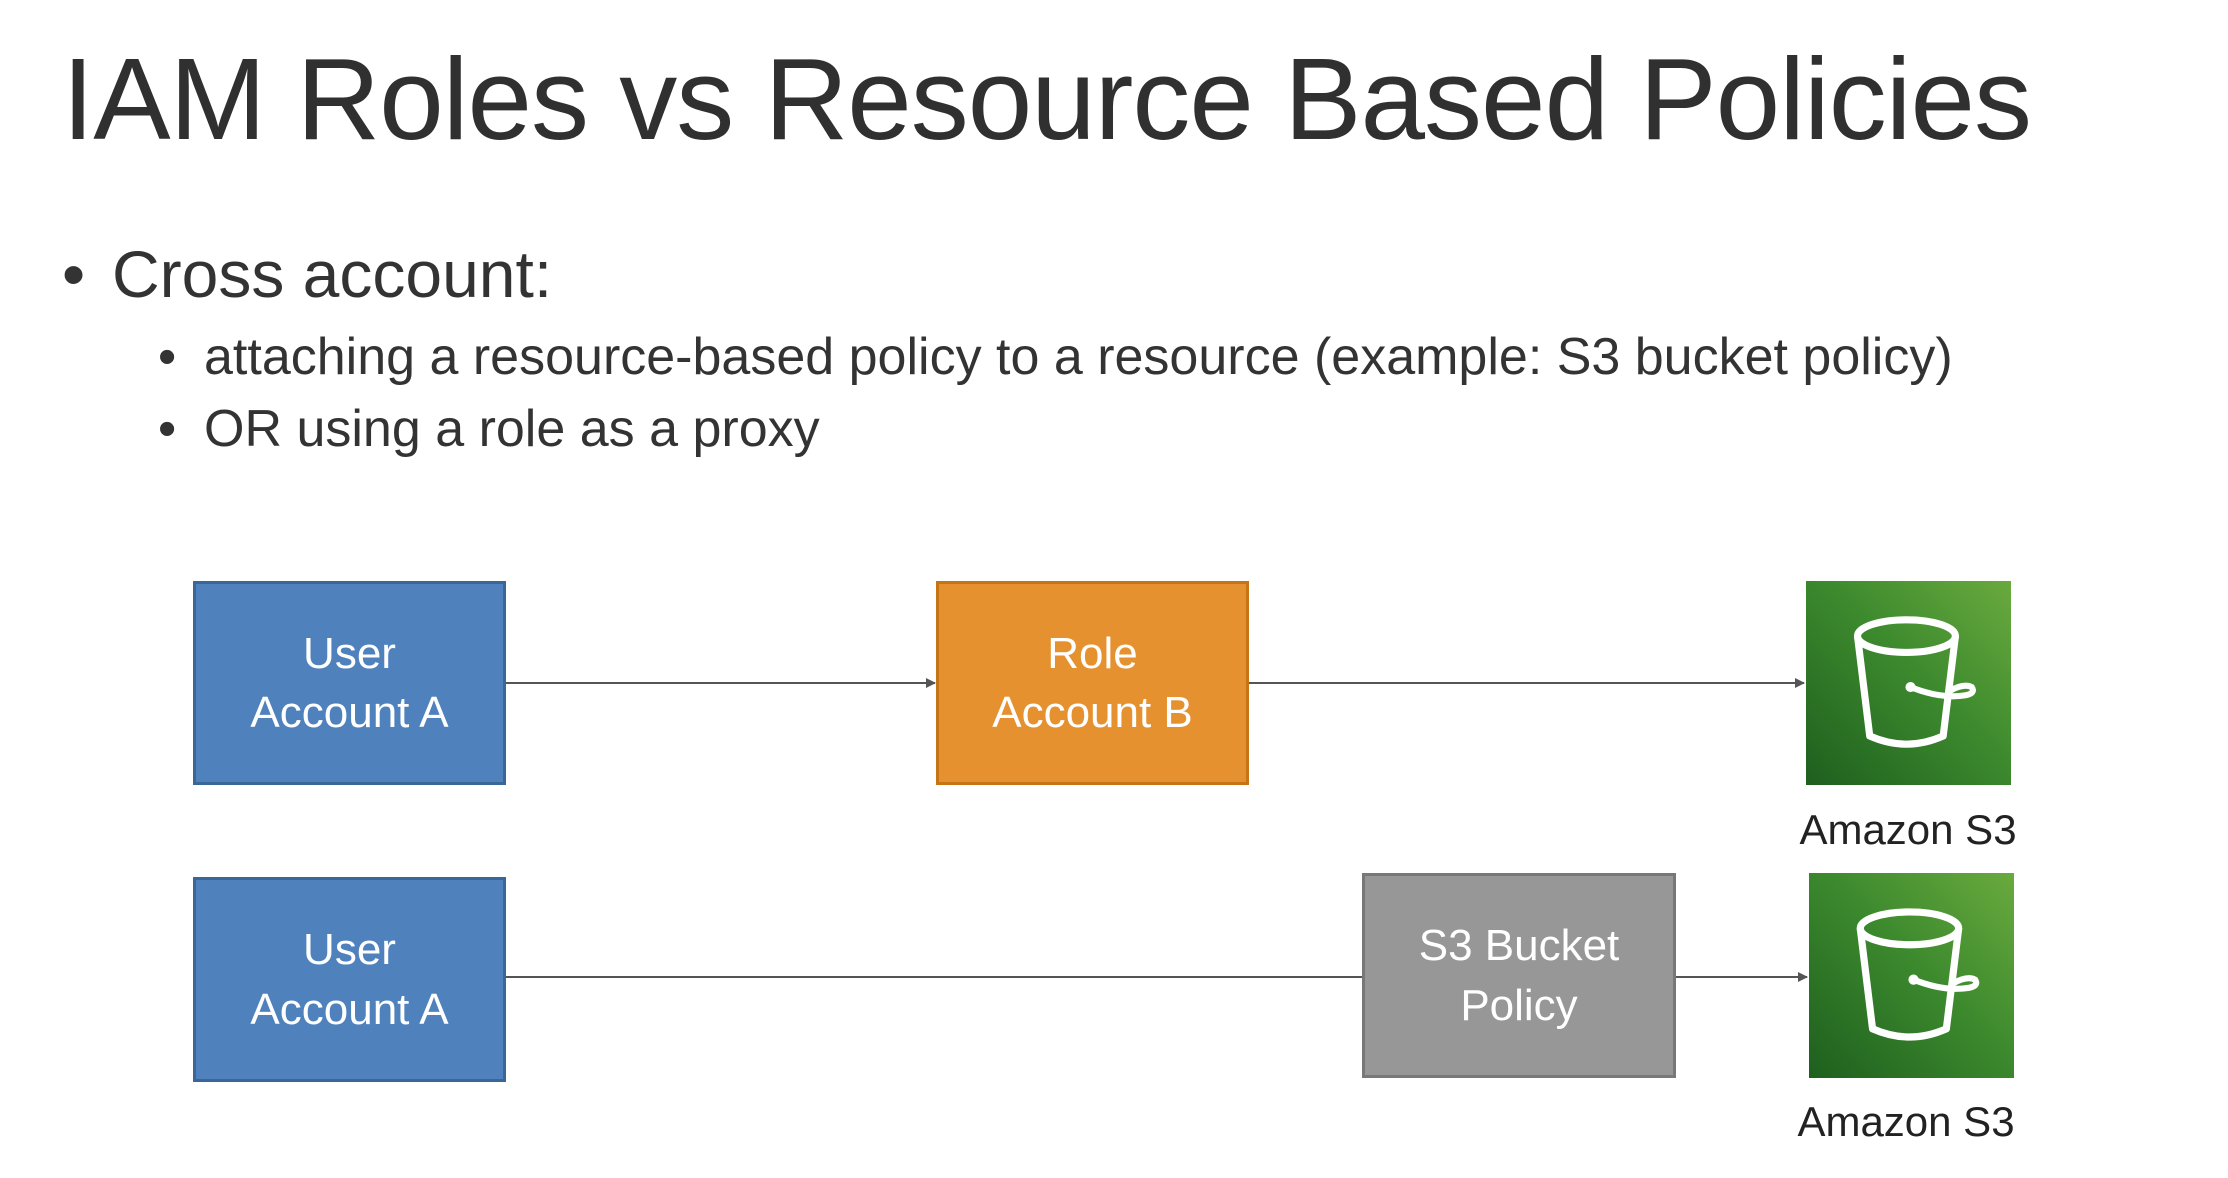 This screenshot has height=1178, width=2228. Describe the element at coordinates (1519, 975) in the screenshot. I see `s3-bucket-policy-box: S3 Bucket Policy` at that location.